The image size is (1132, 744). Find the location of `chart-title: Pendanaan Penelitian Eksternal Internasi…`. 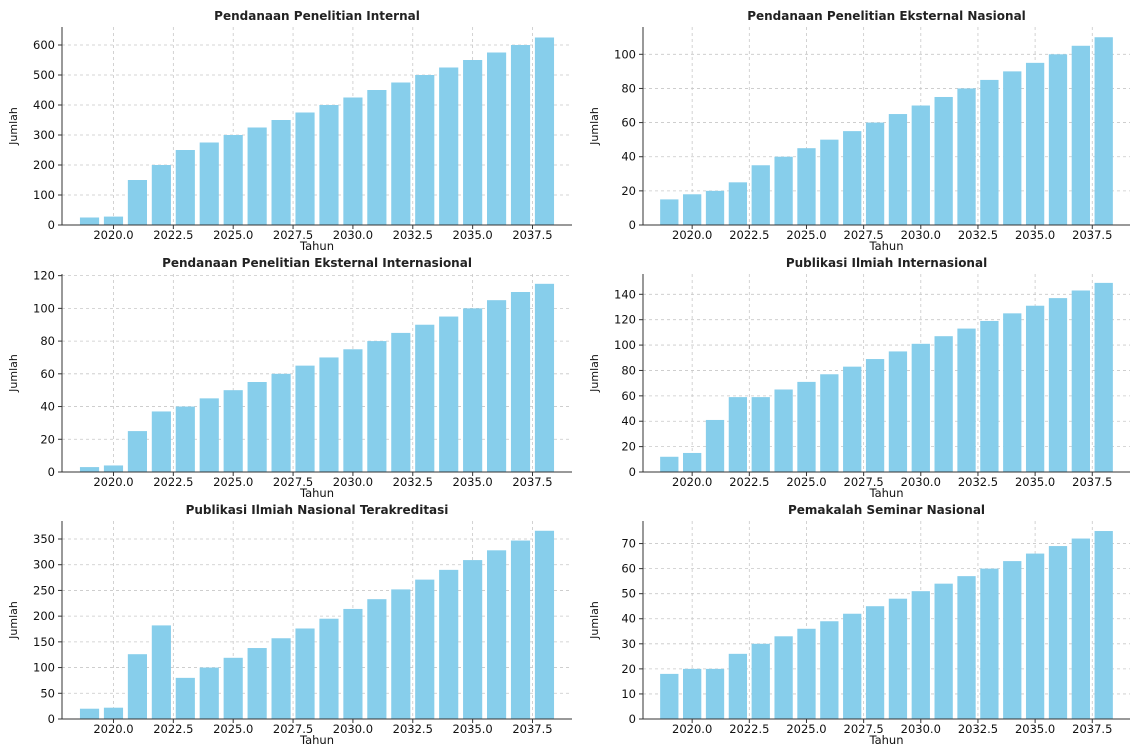

chart-title: Pendanaan Penelitian Eksternal Internasi… is located at coordinates (317, 263).